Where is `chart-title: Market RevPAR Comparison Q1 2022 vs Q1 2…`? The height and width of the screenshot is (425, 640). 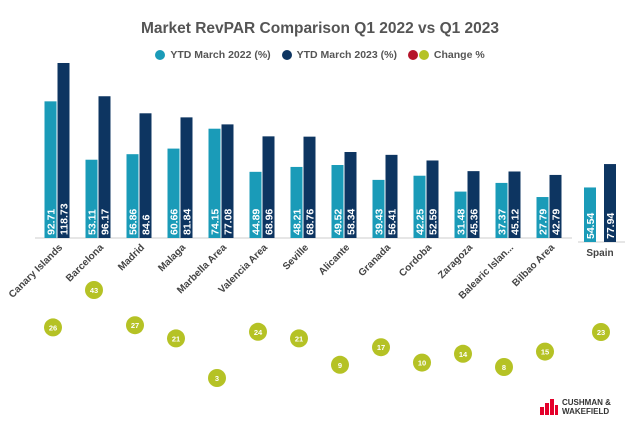 chart-title: Market RevPAR Comparison Q1 2022 vs Q1 2… is located at coordinates (320, 28).